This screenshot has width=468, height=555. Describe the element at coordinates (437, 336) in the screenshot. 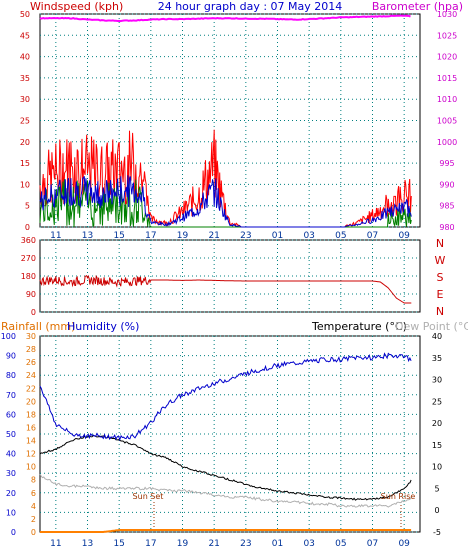

I see `temp-tick-label: 40` at that location.